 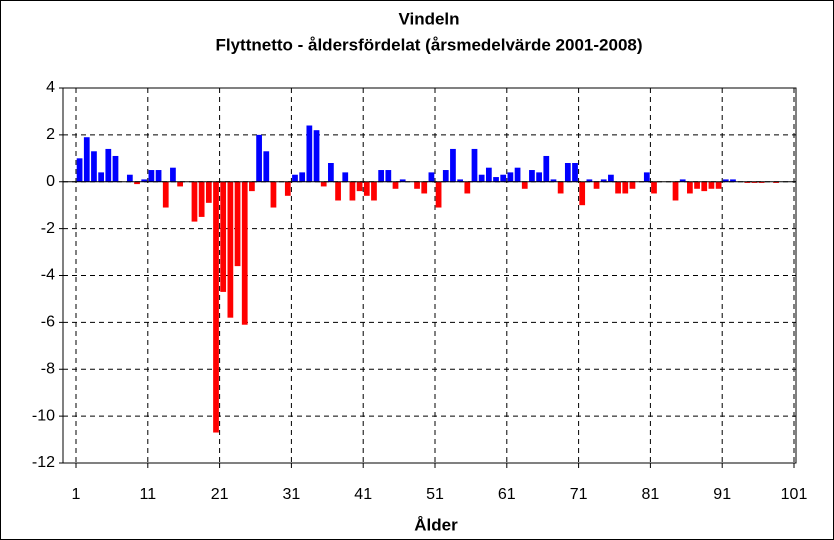 What do you see at coordinates (220, 494) in the screenshot?
I see `x-tick-label: 21` at bounding box center [220, 494].